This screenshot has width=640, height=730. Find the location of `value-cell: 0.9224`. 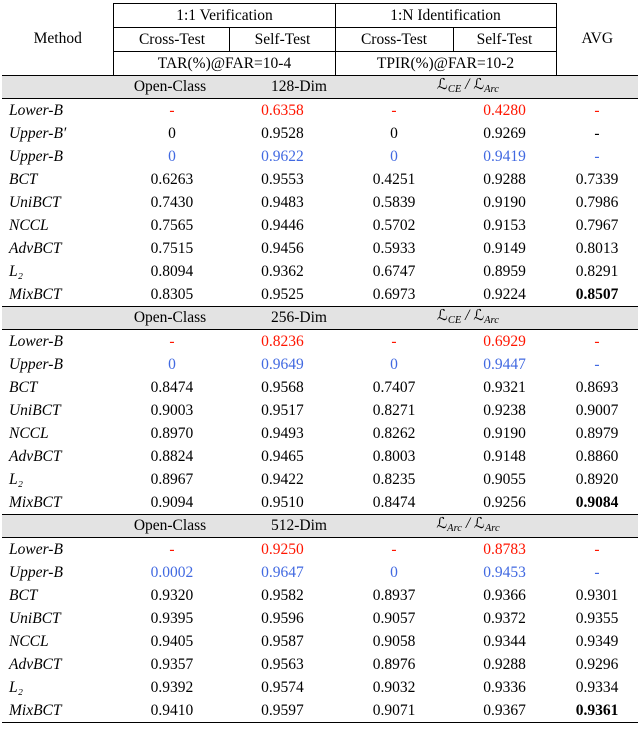

value-cell: 0.9224 is located at coordinates (504, 294).